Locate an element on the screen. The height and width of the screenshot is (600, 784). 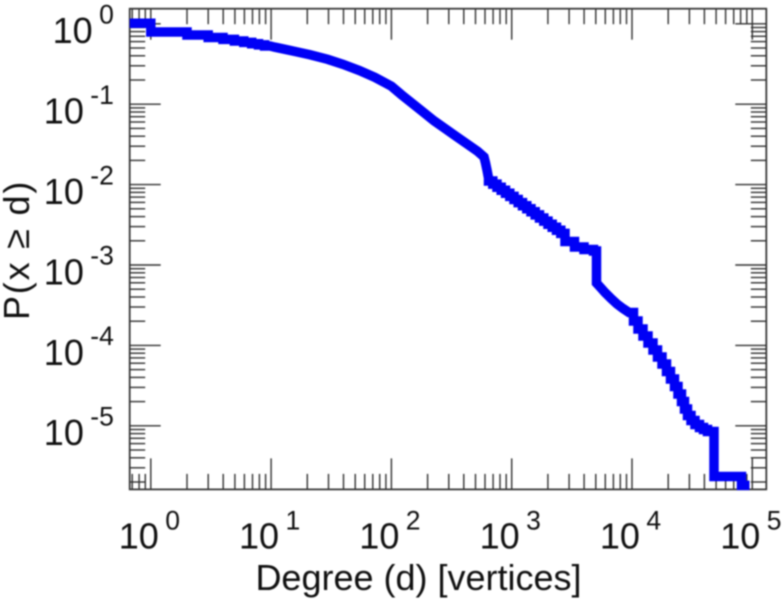
svg-text: -3 is located at coordinates (102, 256).